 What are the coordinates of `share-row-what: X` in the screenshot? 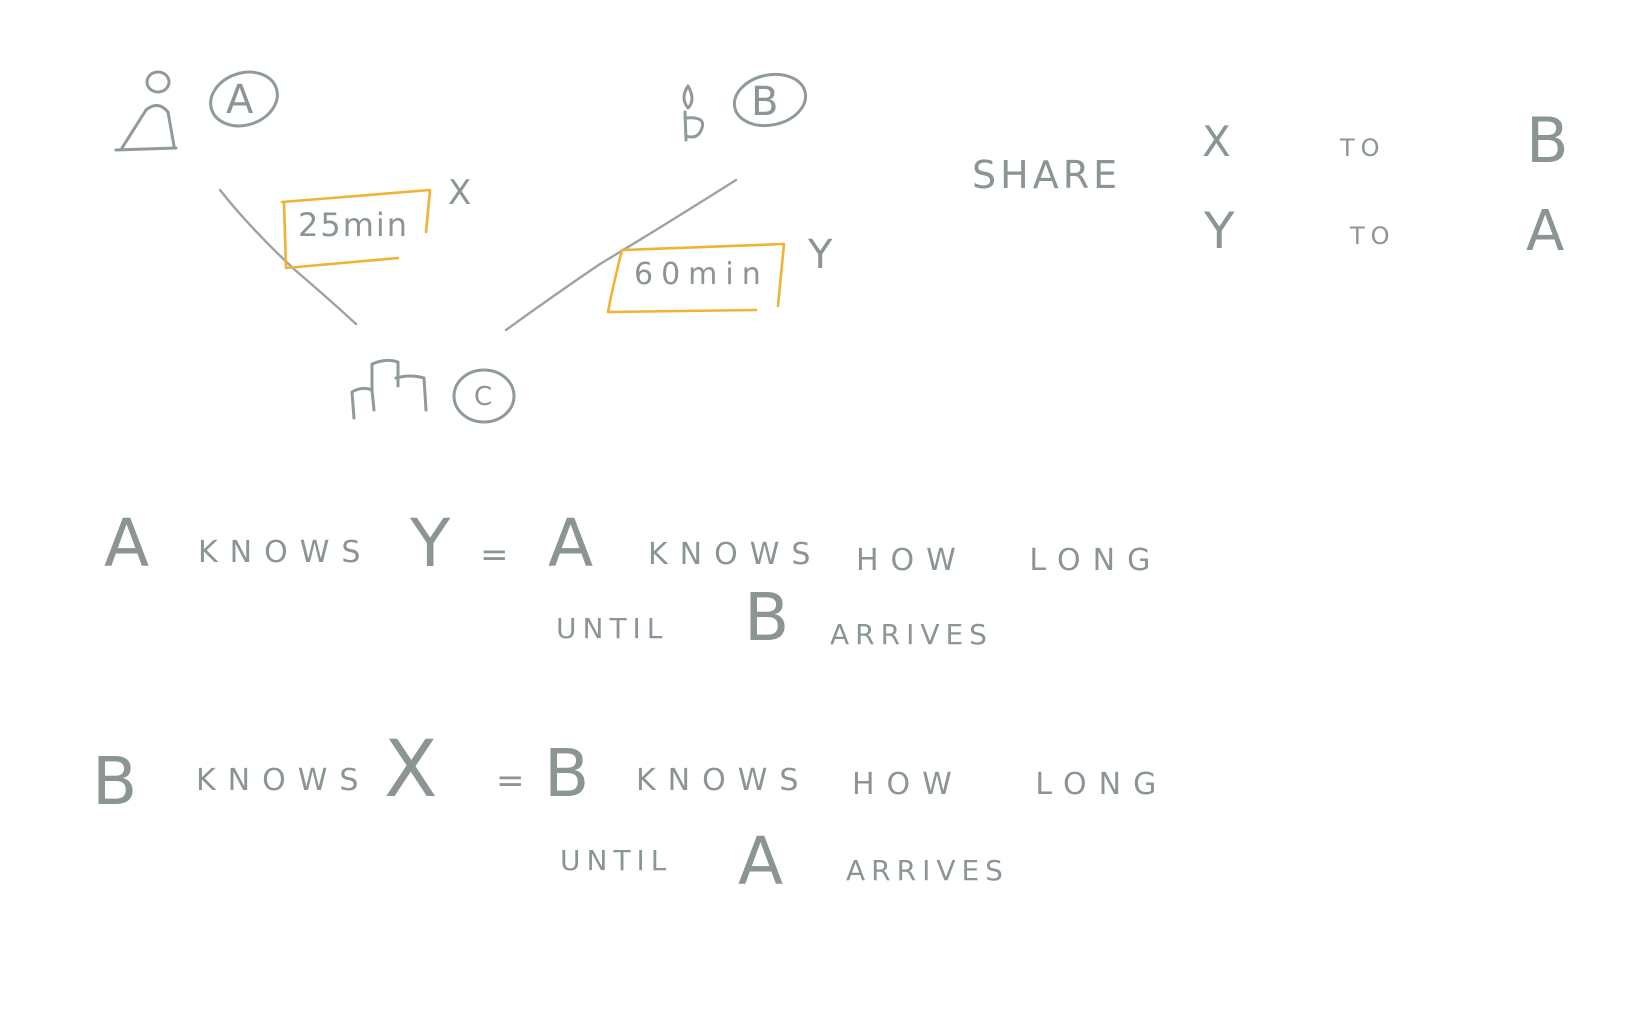 It's located at (1216, 141).